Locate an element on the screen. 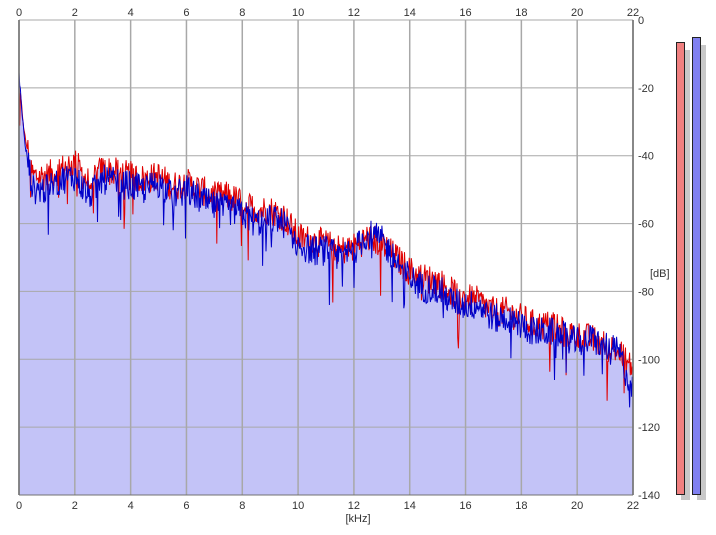 This screenshot has height=535, width=716. y-tick-label: -60 is located at coordinates (646, 225).